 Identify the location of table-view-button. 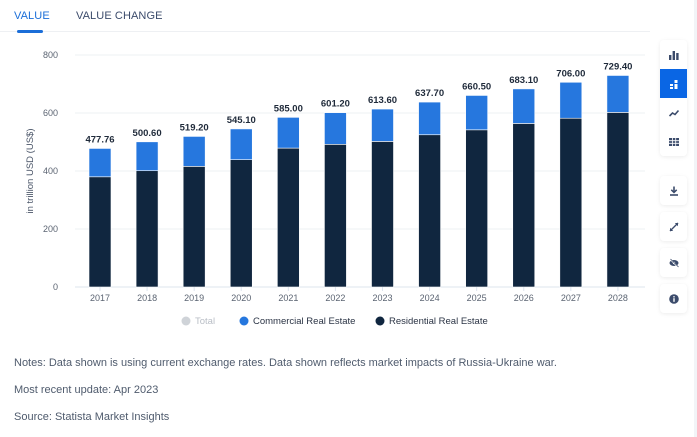
(673, 141).